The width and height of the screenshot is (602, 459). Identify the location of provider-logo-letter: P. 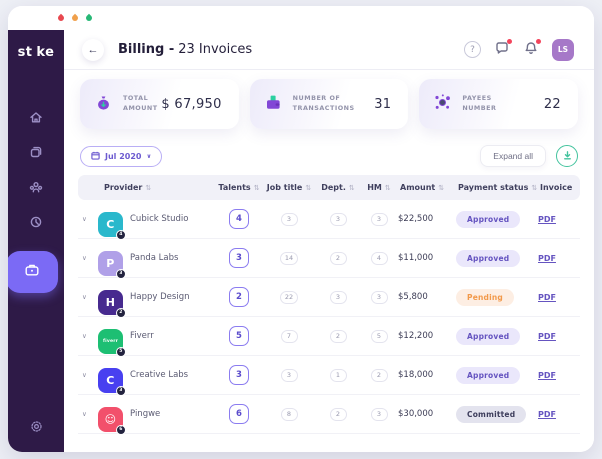
(110, 263).